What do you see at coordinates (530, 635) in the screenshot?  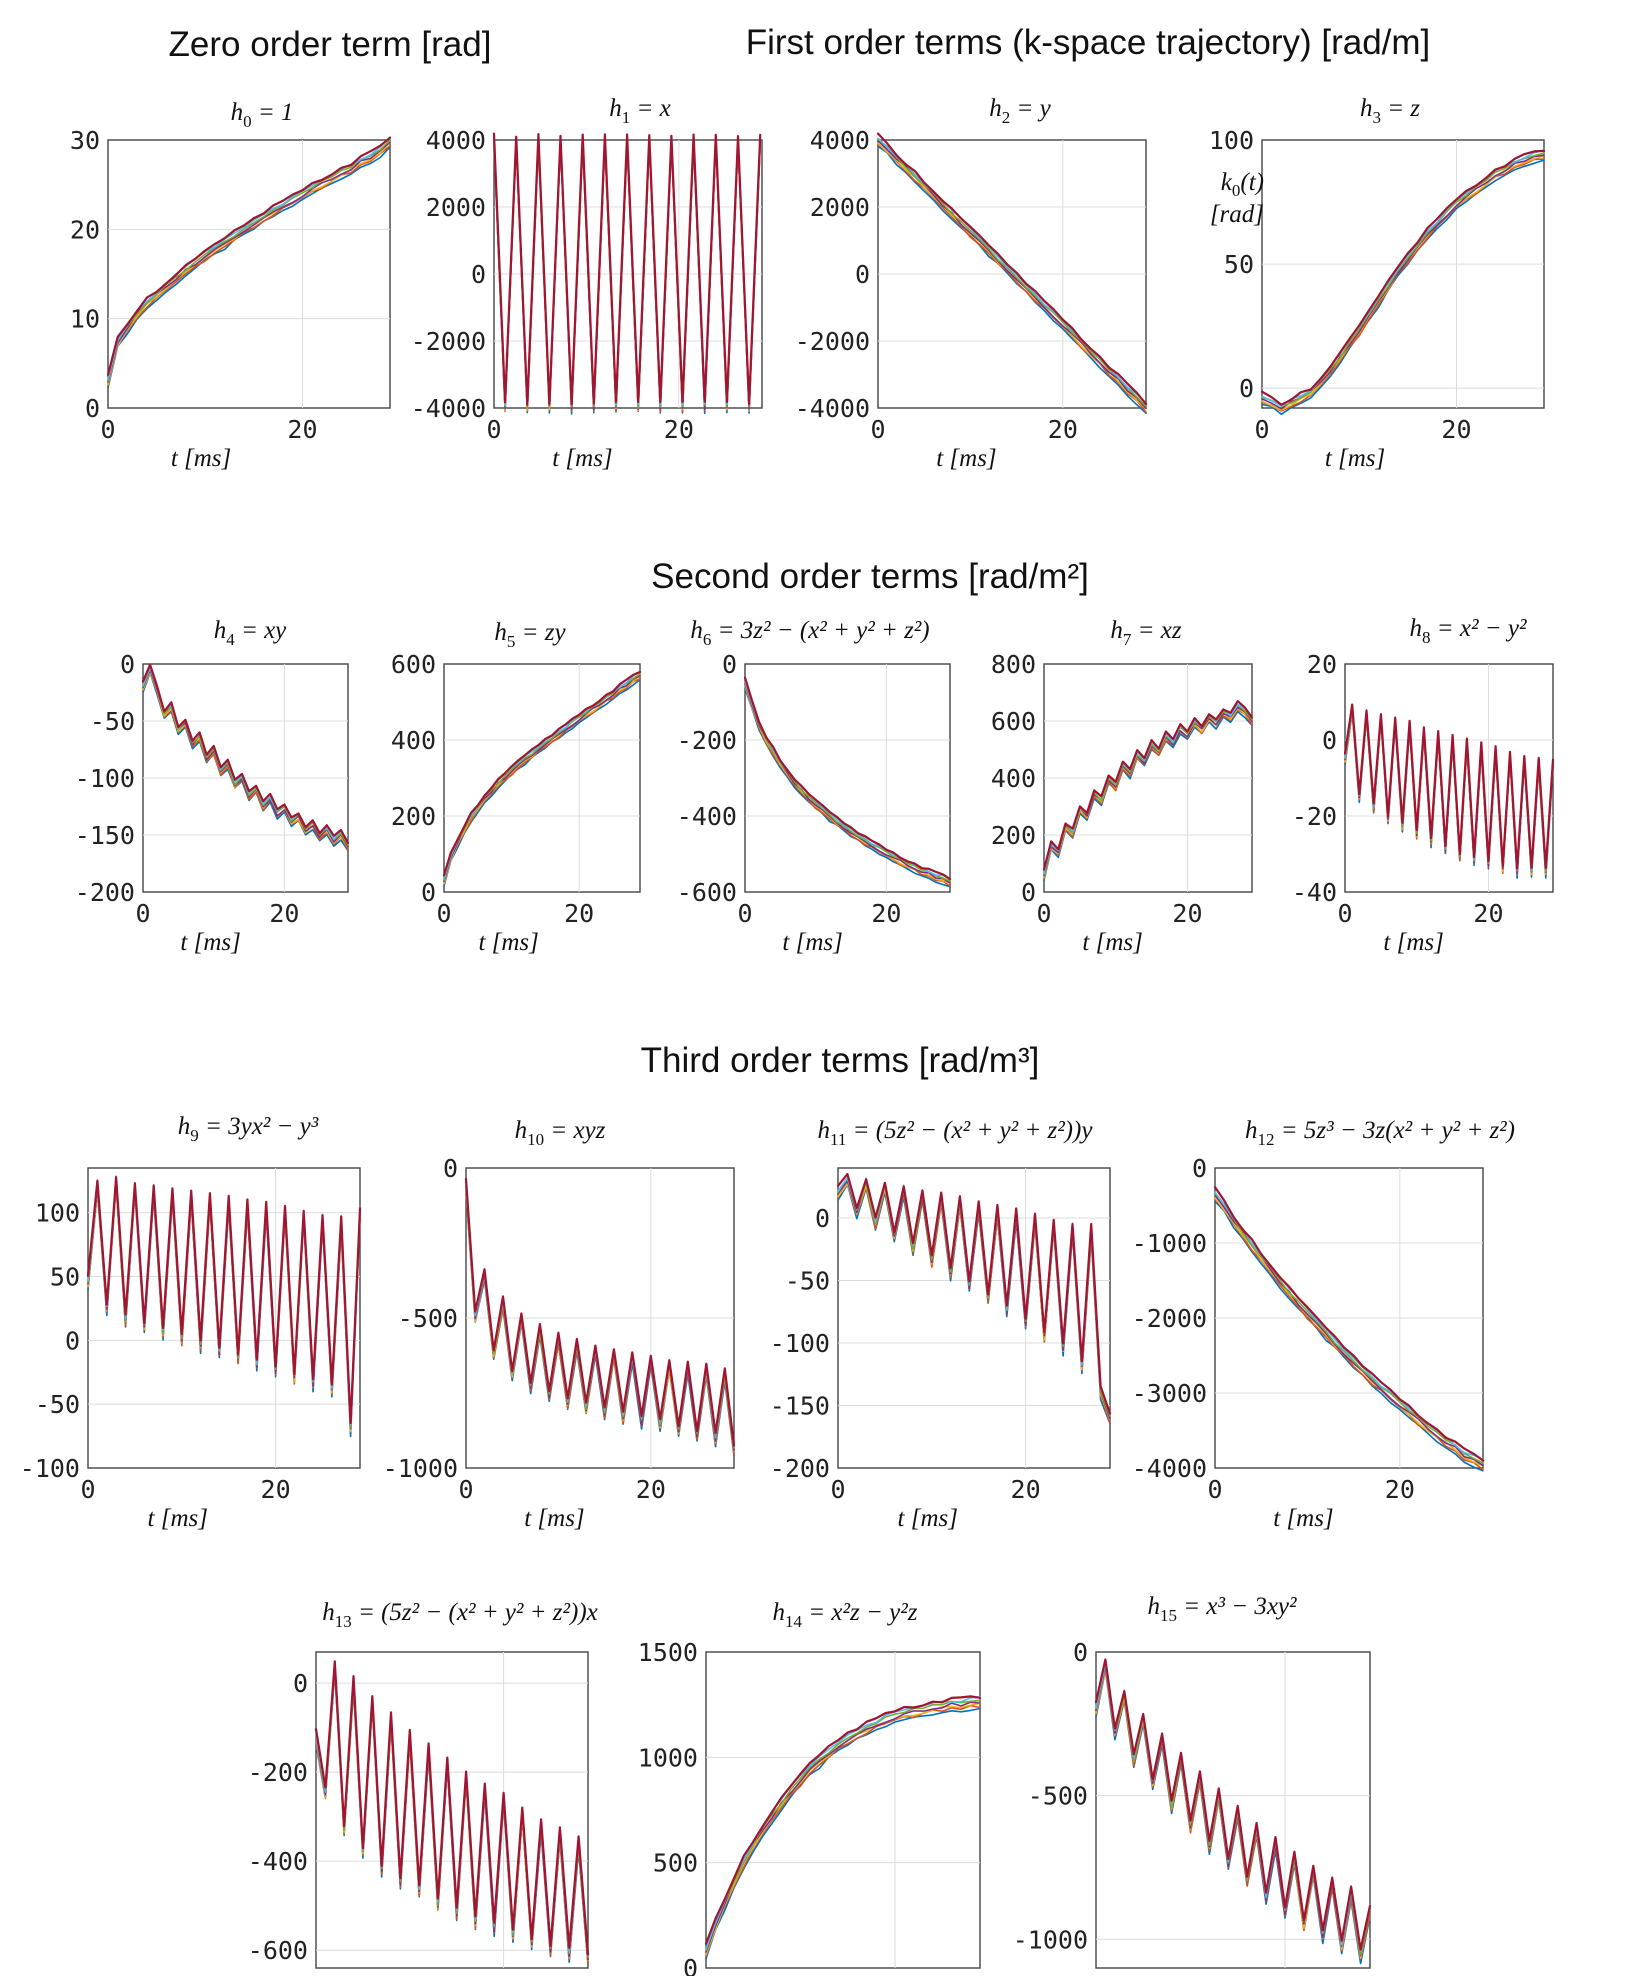 I see `chart-title-h5: h5 = zy` at bounding box center [530, 635].